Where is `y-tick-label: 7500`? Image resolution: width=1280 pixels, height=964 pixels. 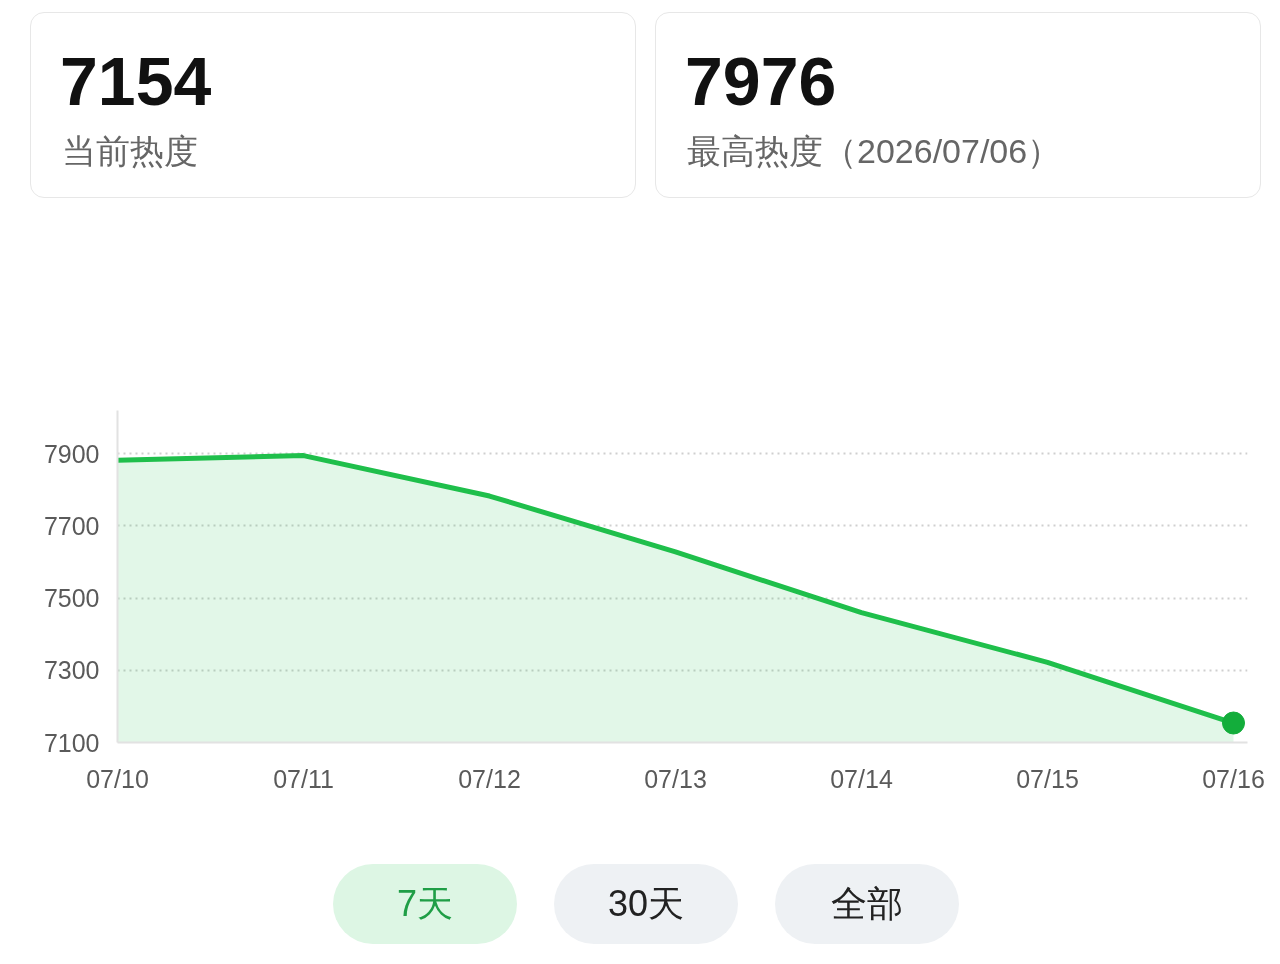 y-tick-label: 7500 is located at coordinates (71, 598).